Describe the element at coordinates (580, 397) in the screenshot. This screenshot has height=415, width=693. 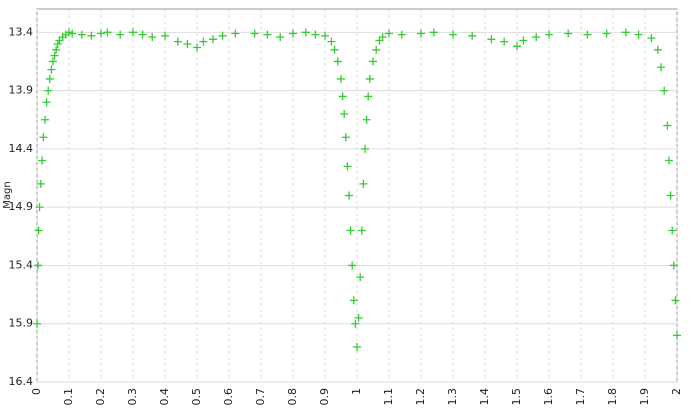
I see `x-tick-label: 1.7` at that location.